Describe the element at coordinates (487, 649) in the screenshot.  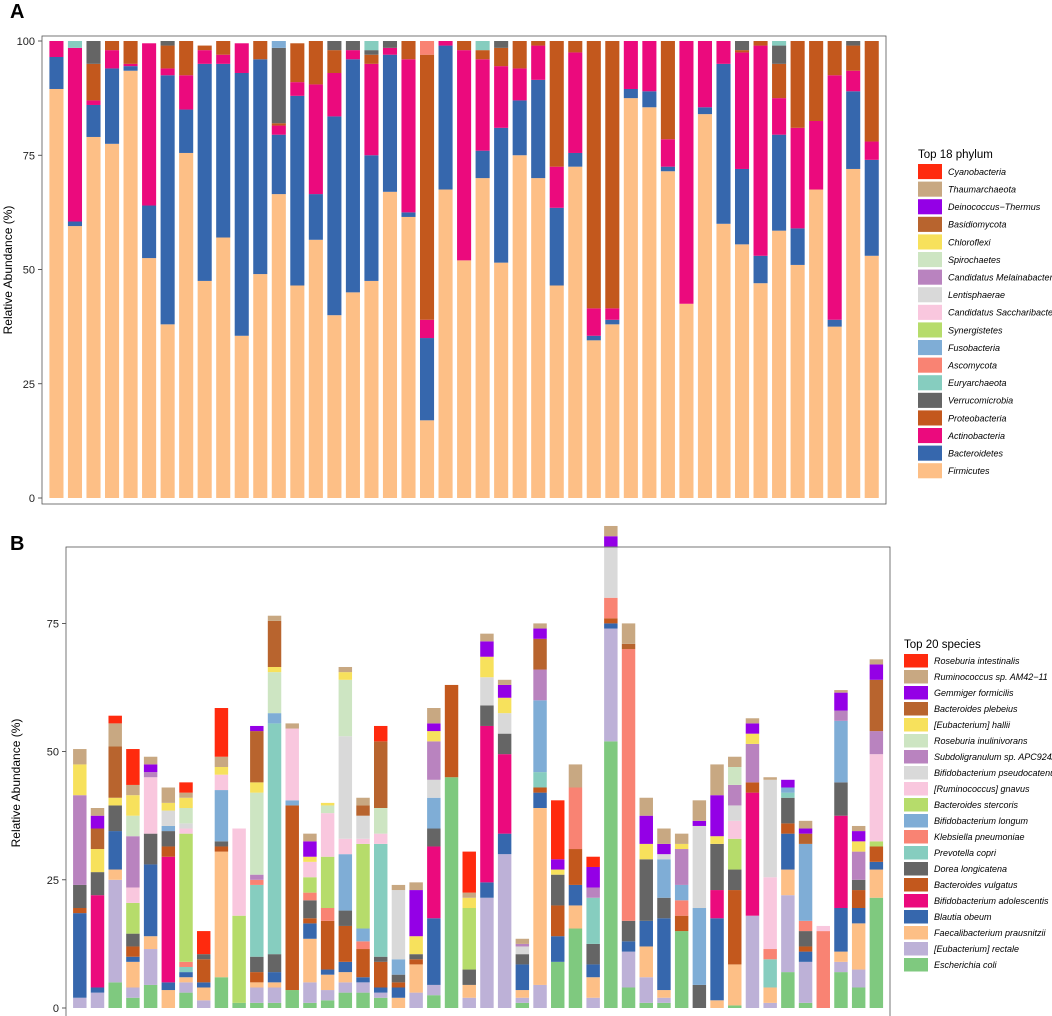
I see `panel-b-bar-24-segment-gemmiger-formicilis` at that location.